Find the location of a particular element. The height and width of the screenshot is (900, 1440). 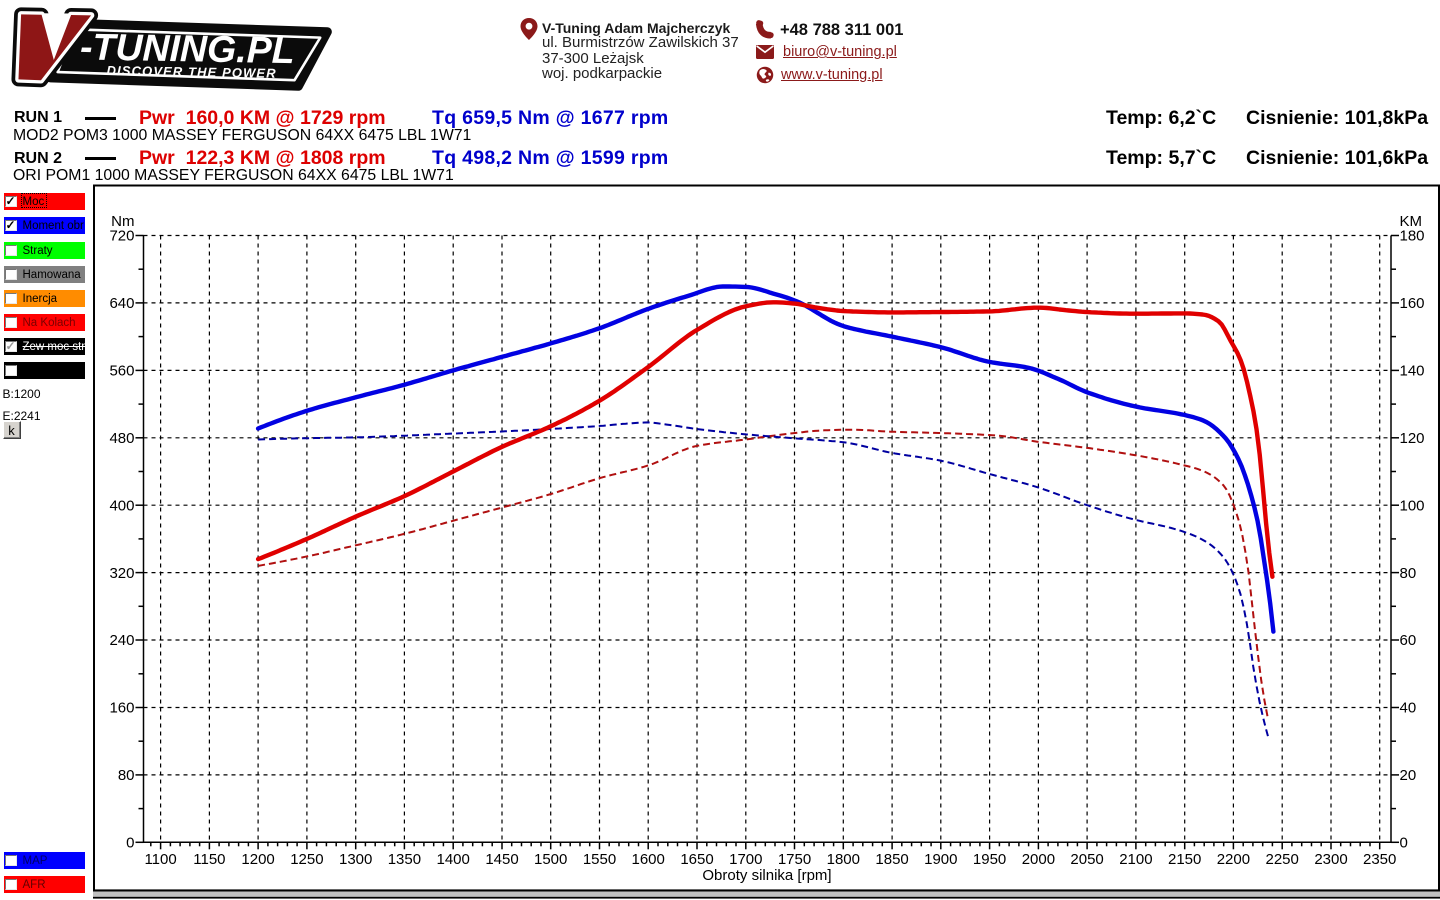

svg-text: Nm is located at coordinates (122, 221).